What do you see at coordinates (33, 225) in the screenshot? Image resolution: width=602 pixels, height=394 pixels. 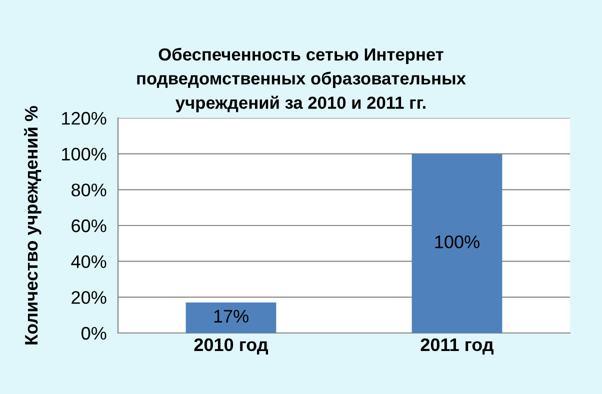 I see `y-axis-title: Количество учреждений %` at bounding box center [33, 225].